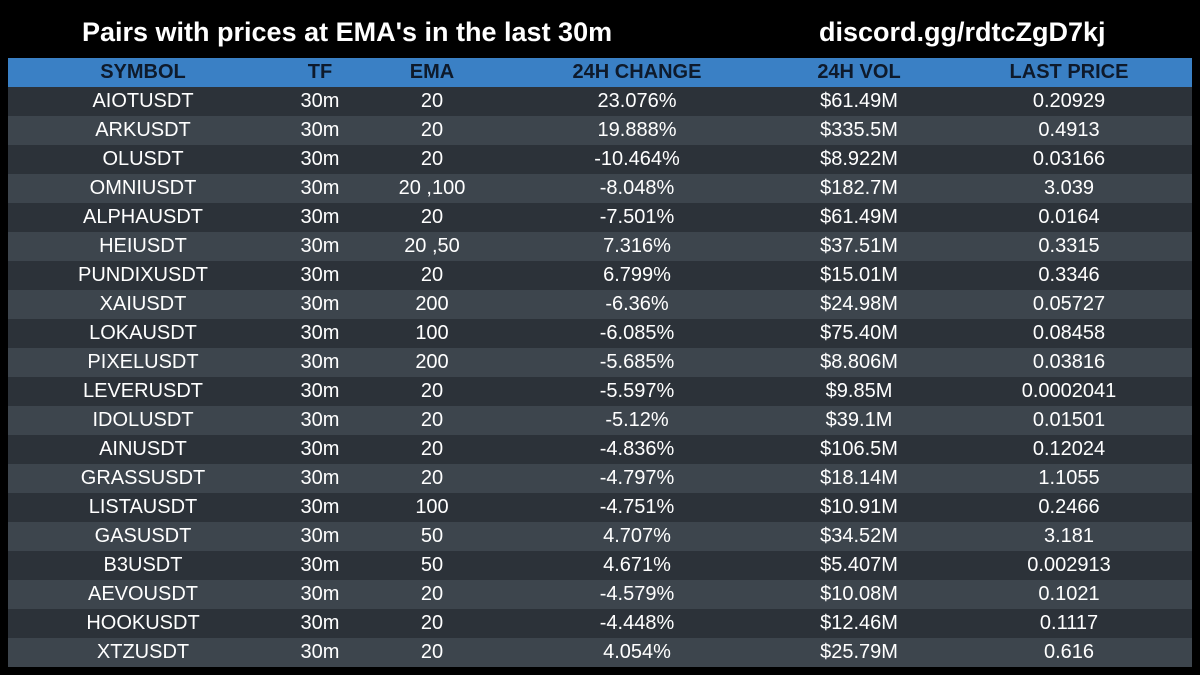 The height and width of the screenshot is (675, 1200). What do you see at coordinates (637, 478) in the screenshot?
I see `change-cell: -4.797%` at bounding box center [637, 478].